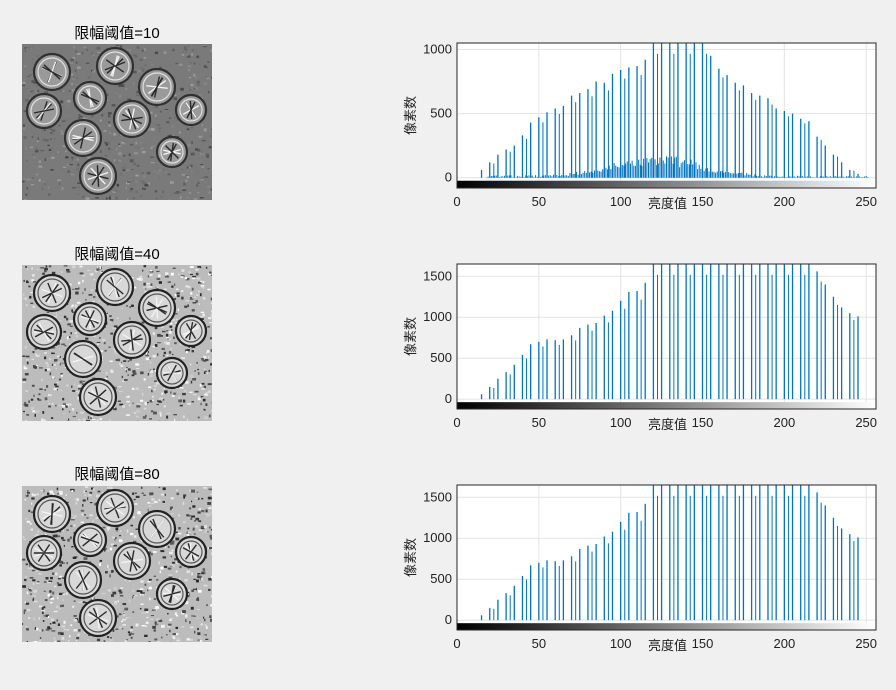  Describe the element at coordinates (666, 557) in the screenshot. I see `plot-area` at that location.